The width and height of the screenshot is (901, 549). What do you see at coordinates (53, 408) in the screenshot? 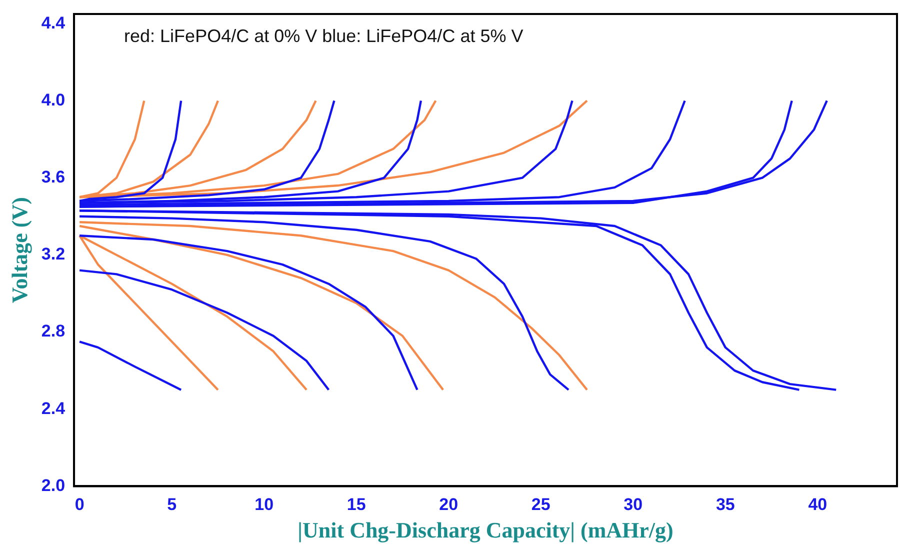
I see `y-tick-label: 2.4` at bounding box center [53, 408].